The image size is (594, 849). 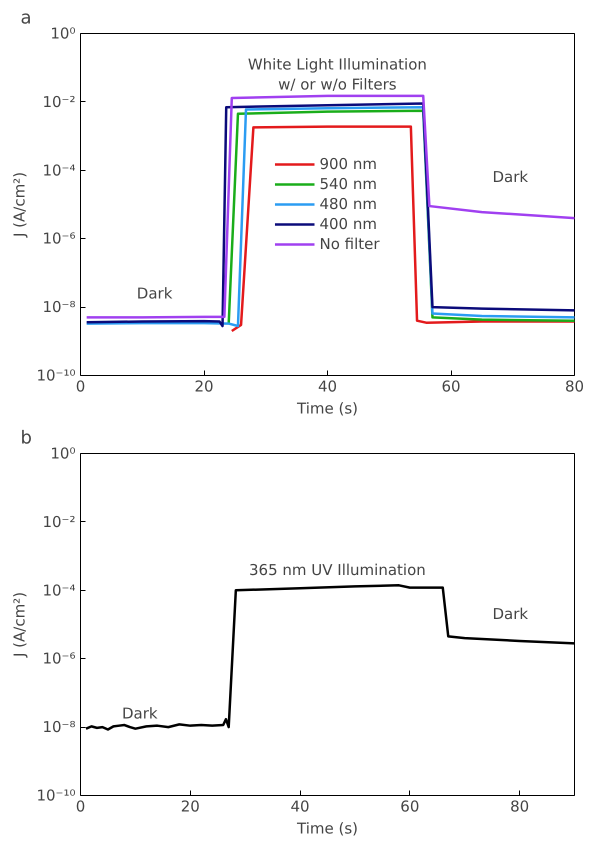 I want to click on legend-label: 400 nm, so click(x=348, y=224).